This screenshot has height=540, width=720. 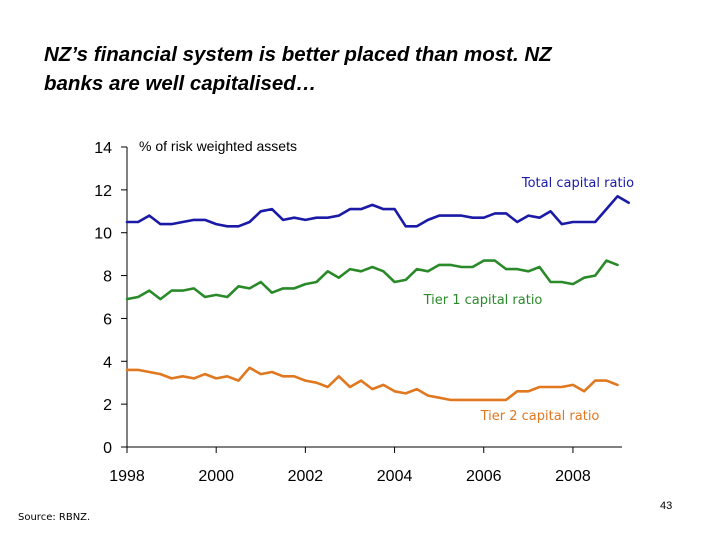 What do you see at coordinates (306, 476) in the screenshot?
I see `x-tick-label: 2002` at bounding box center [306, 476].